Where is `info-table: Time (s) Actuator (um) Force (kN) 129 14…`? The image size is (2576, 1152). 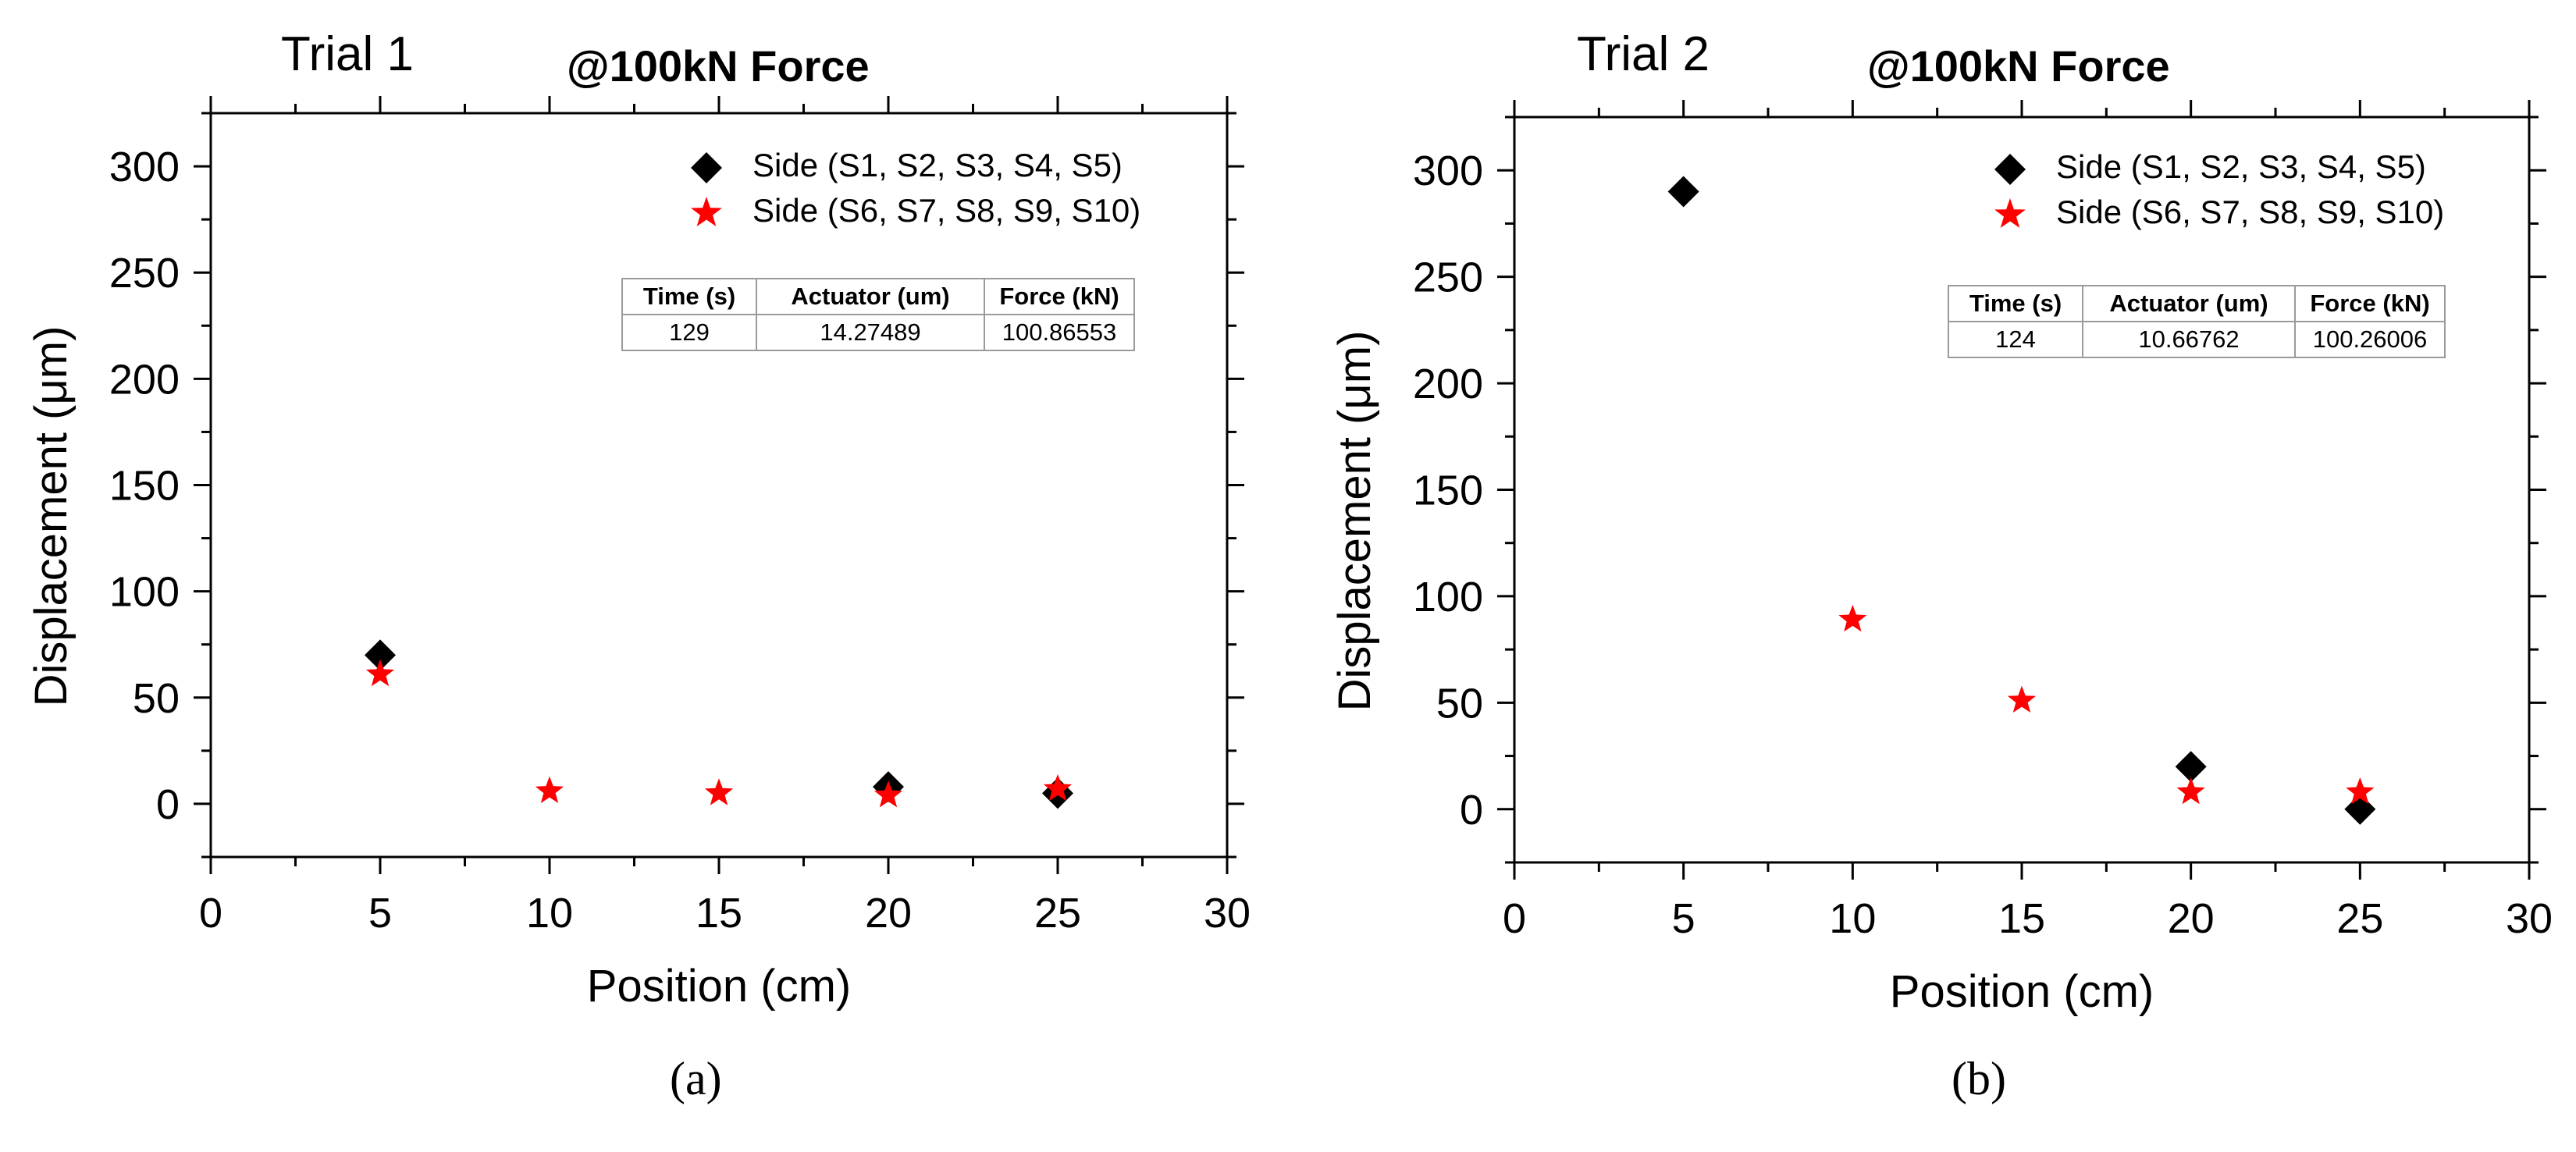
info-table: Time (s) Actuator (um) Force (kN) 129 14… is located at coordinates (878, 314).